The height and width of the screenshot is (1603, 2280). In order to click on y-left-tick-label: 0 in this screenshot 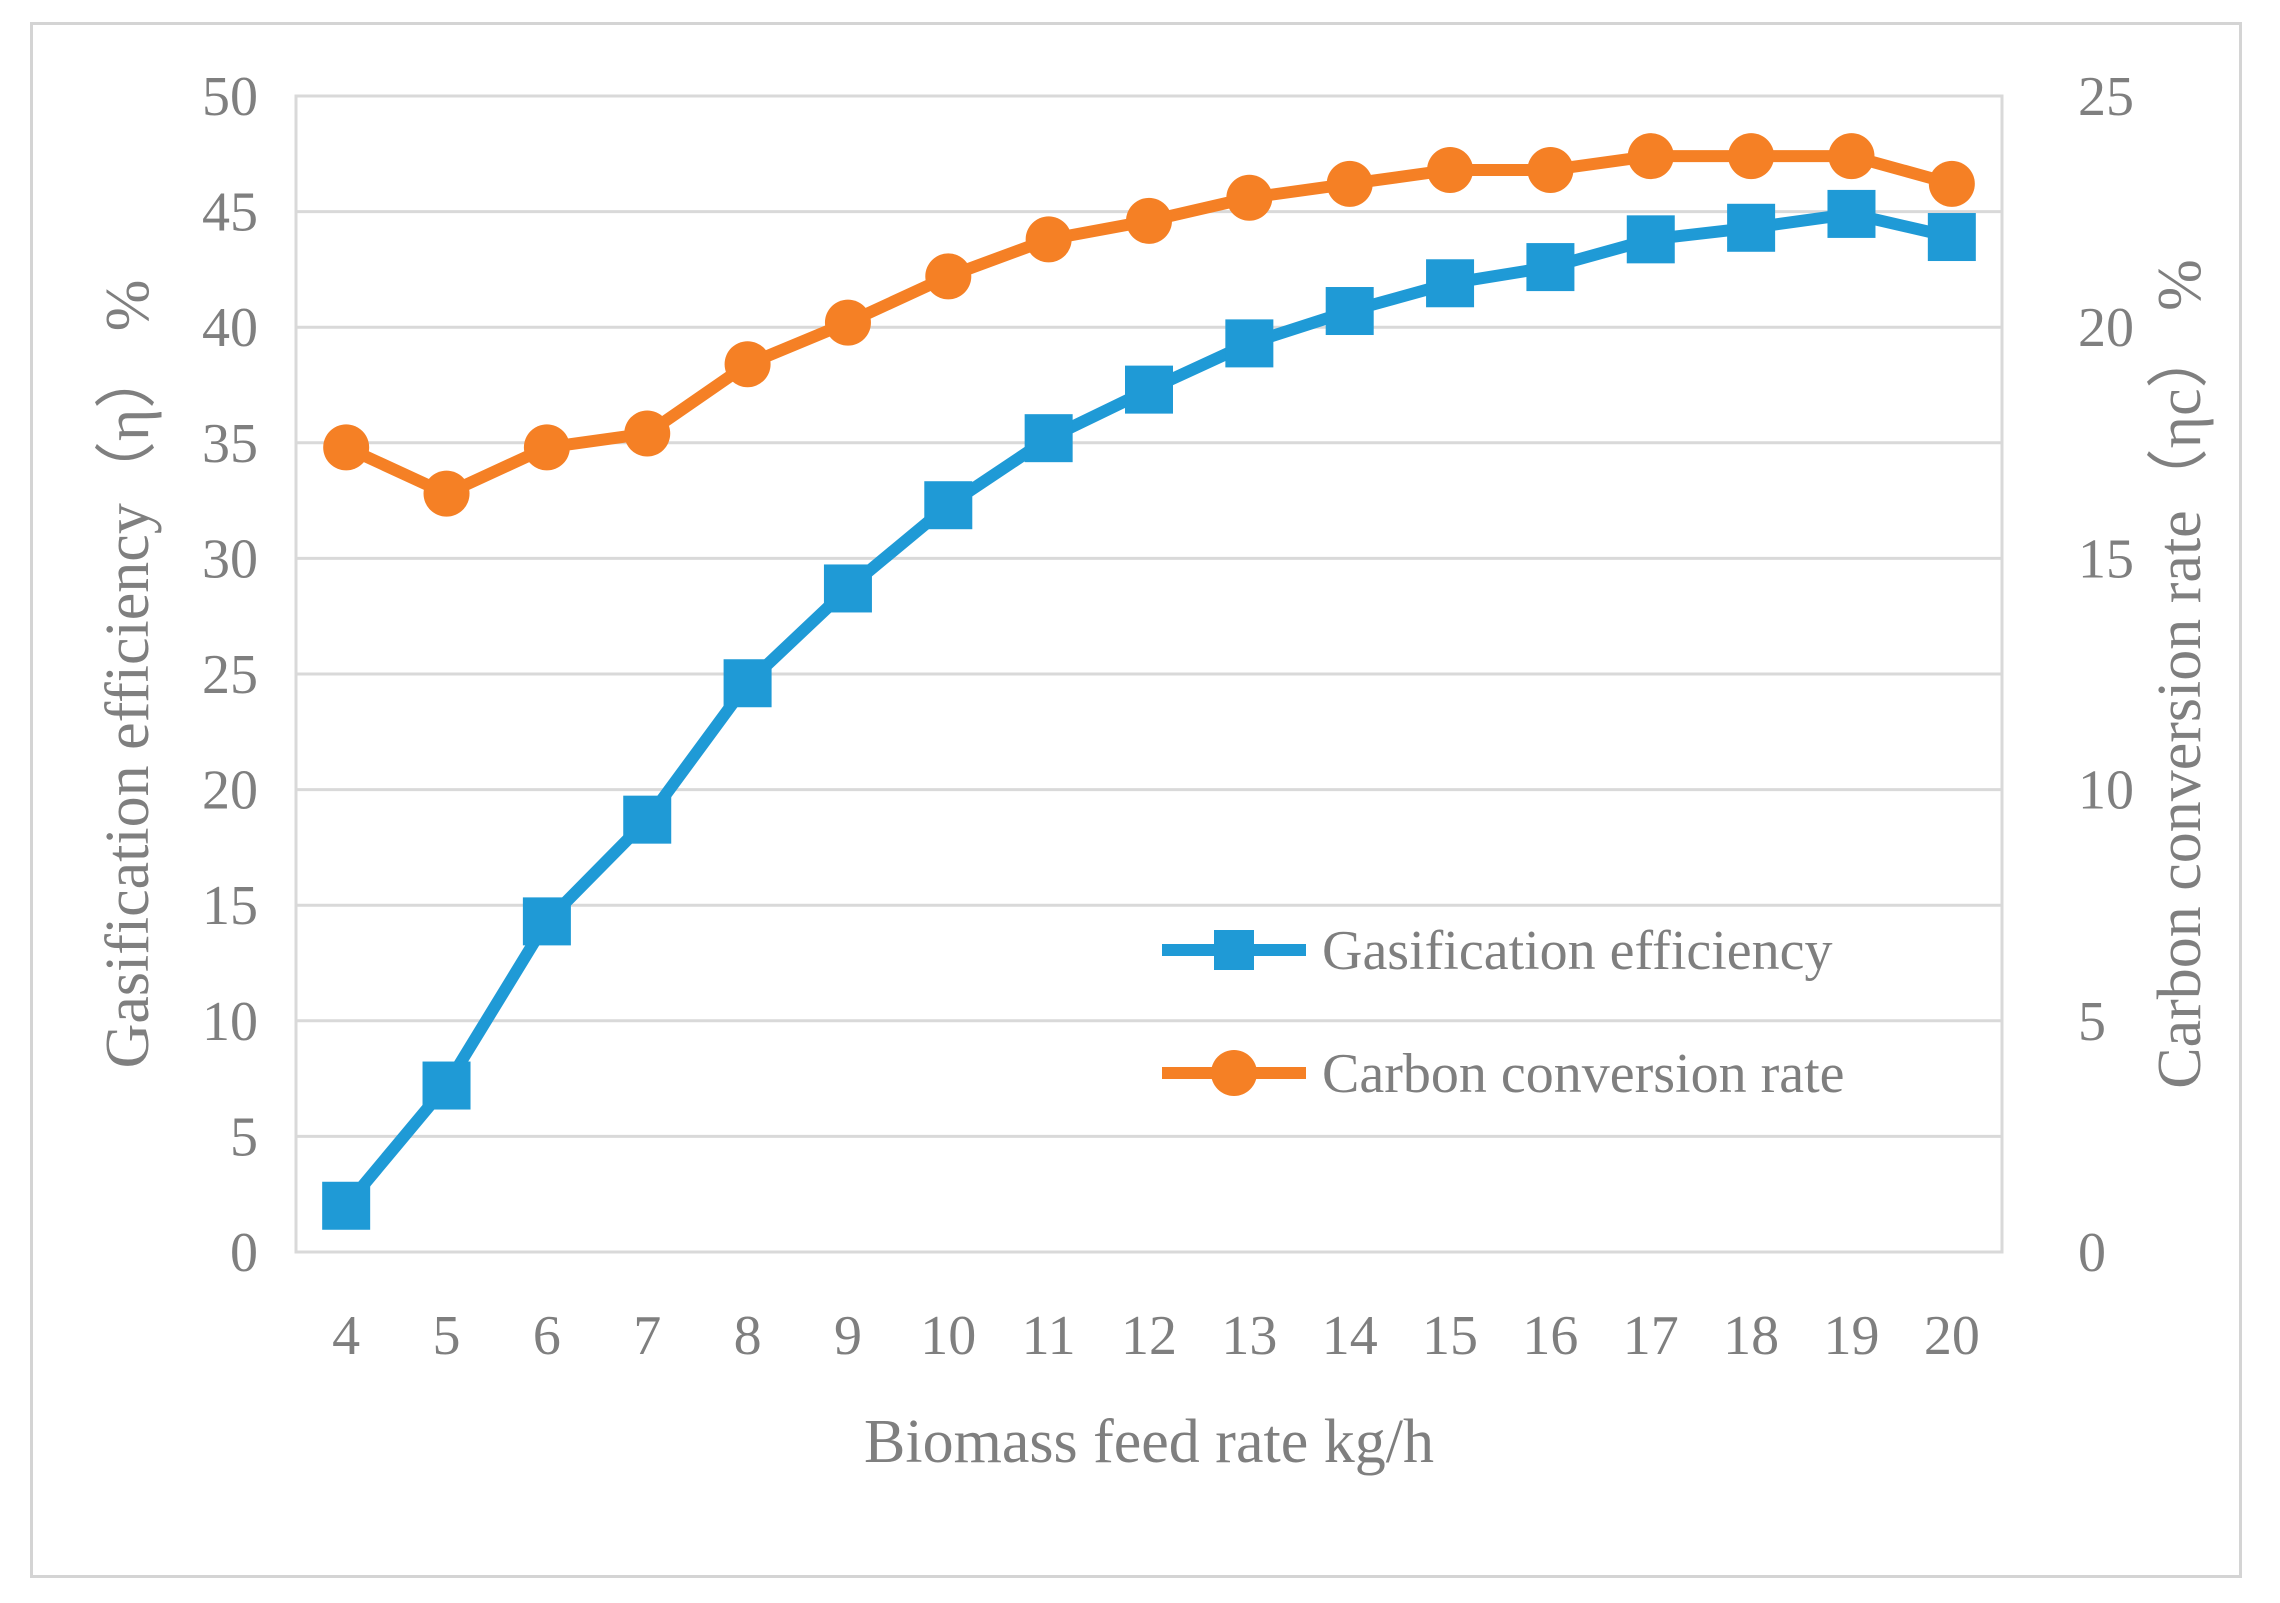, I will do `click(244, 1253)`.